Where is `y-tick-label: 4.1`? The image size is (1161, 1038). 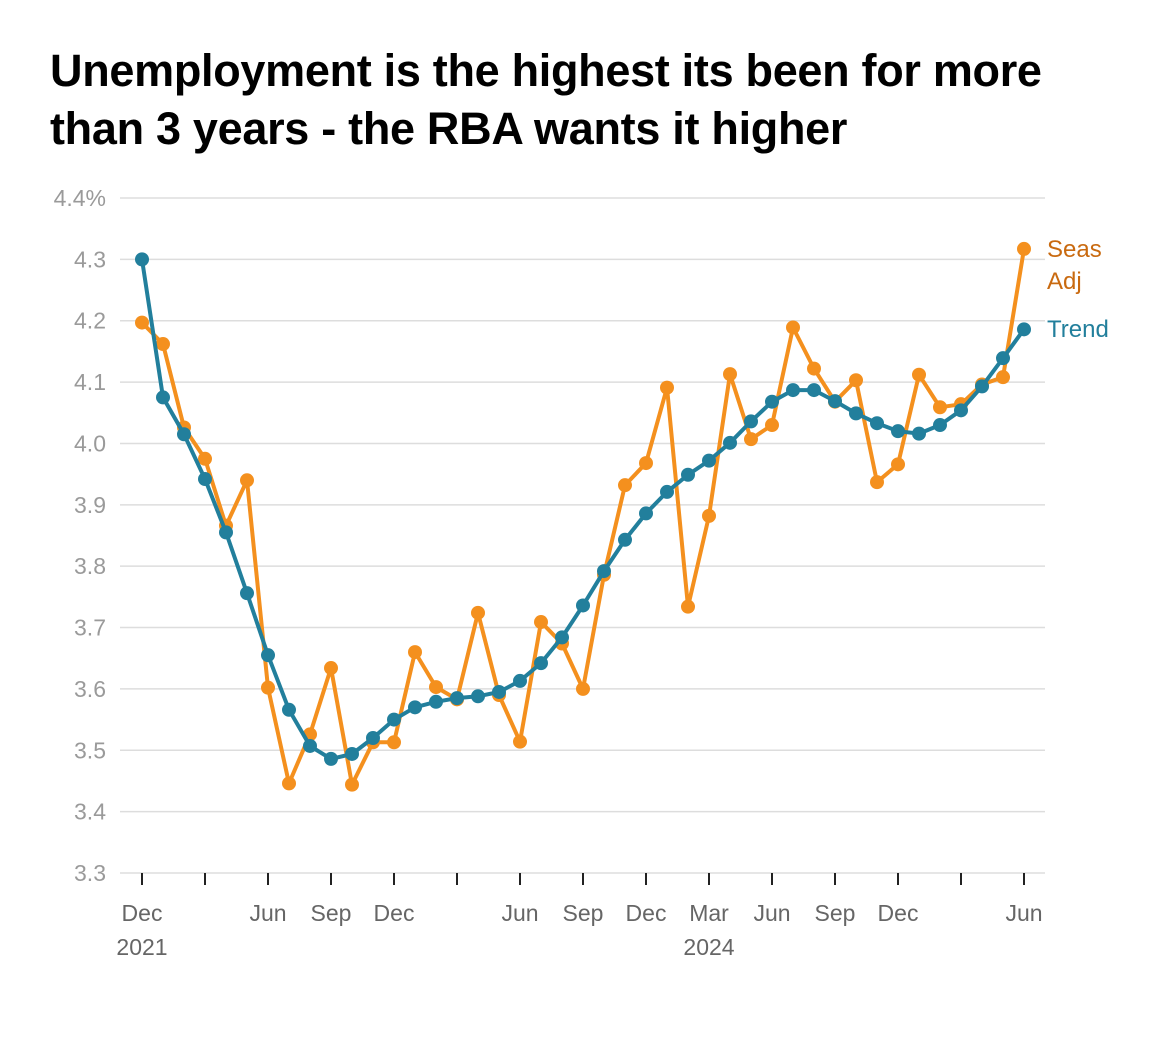
y-tick-label: 4.1 is located at coordinates (90, 382).